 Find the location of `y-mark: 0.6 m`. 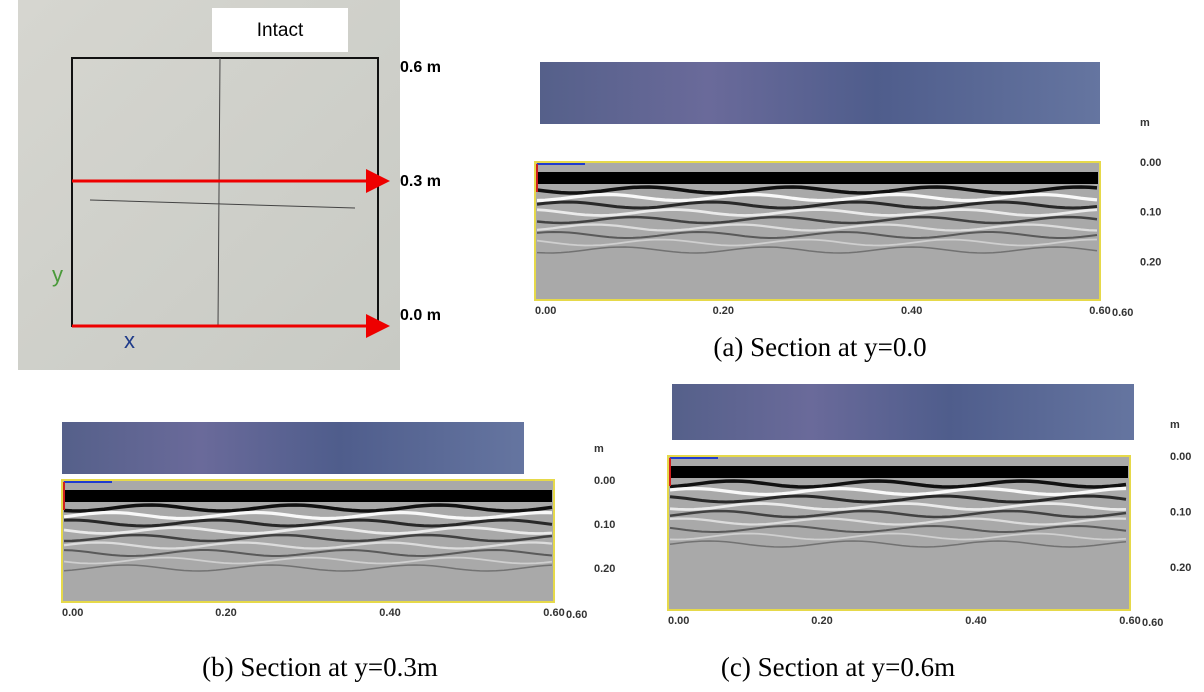

y-mark: 0.6 m is located at coordinates (420, 67).